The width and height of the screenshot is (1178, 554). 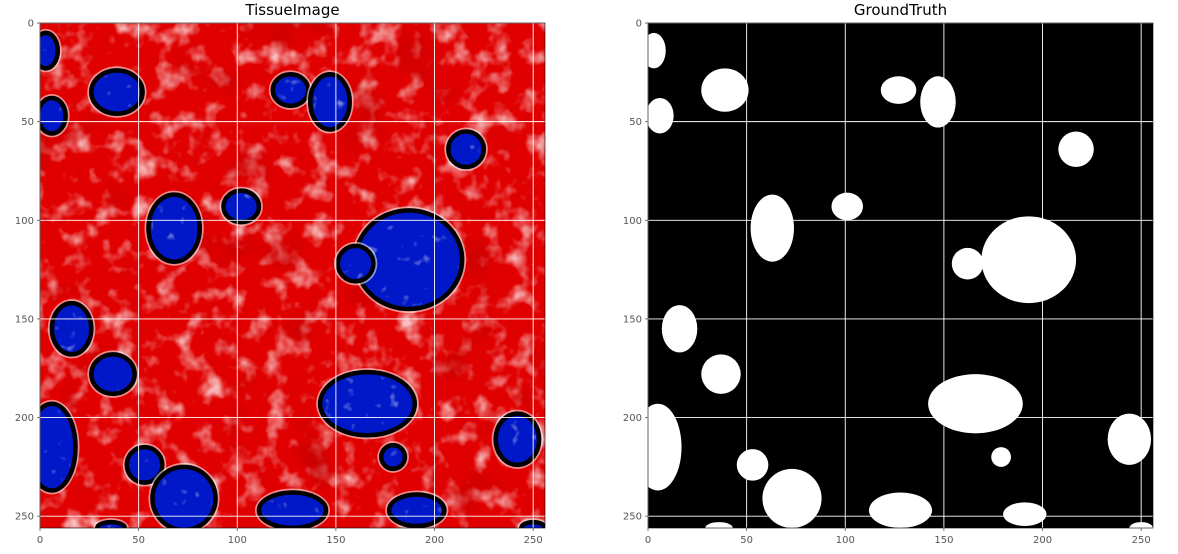 What do you see at coordinates (291, 10) in the screenshot?
I see `tissue-image-title: TissueImage` at bounding box center [291, 10].